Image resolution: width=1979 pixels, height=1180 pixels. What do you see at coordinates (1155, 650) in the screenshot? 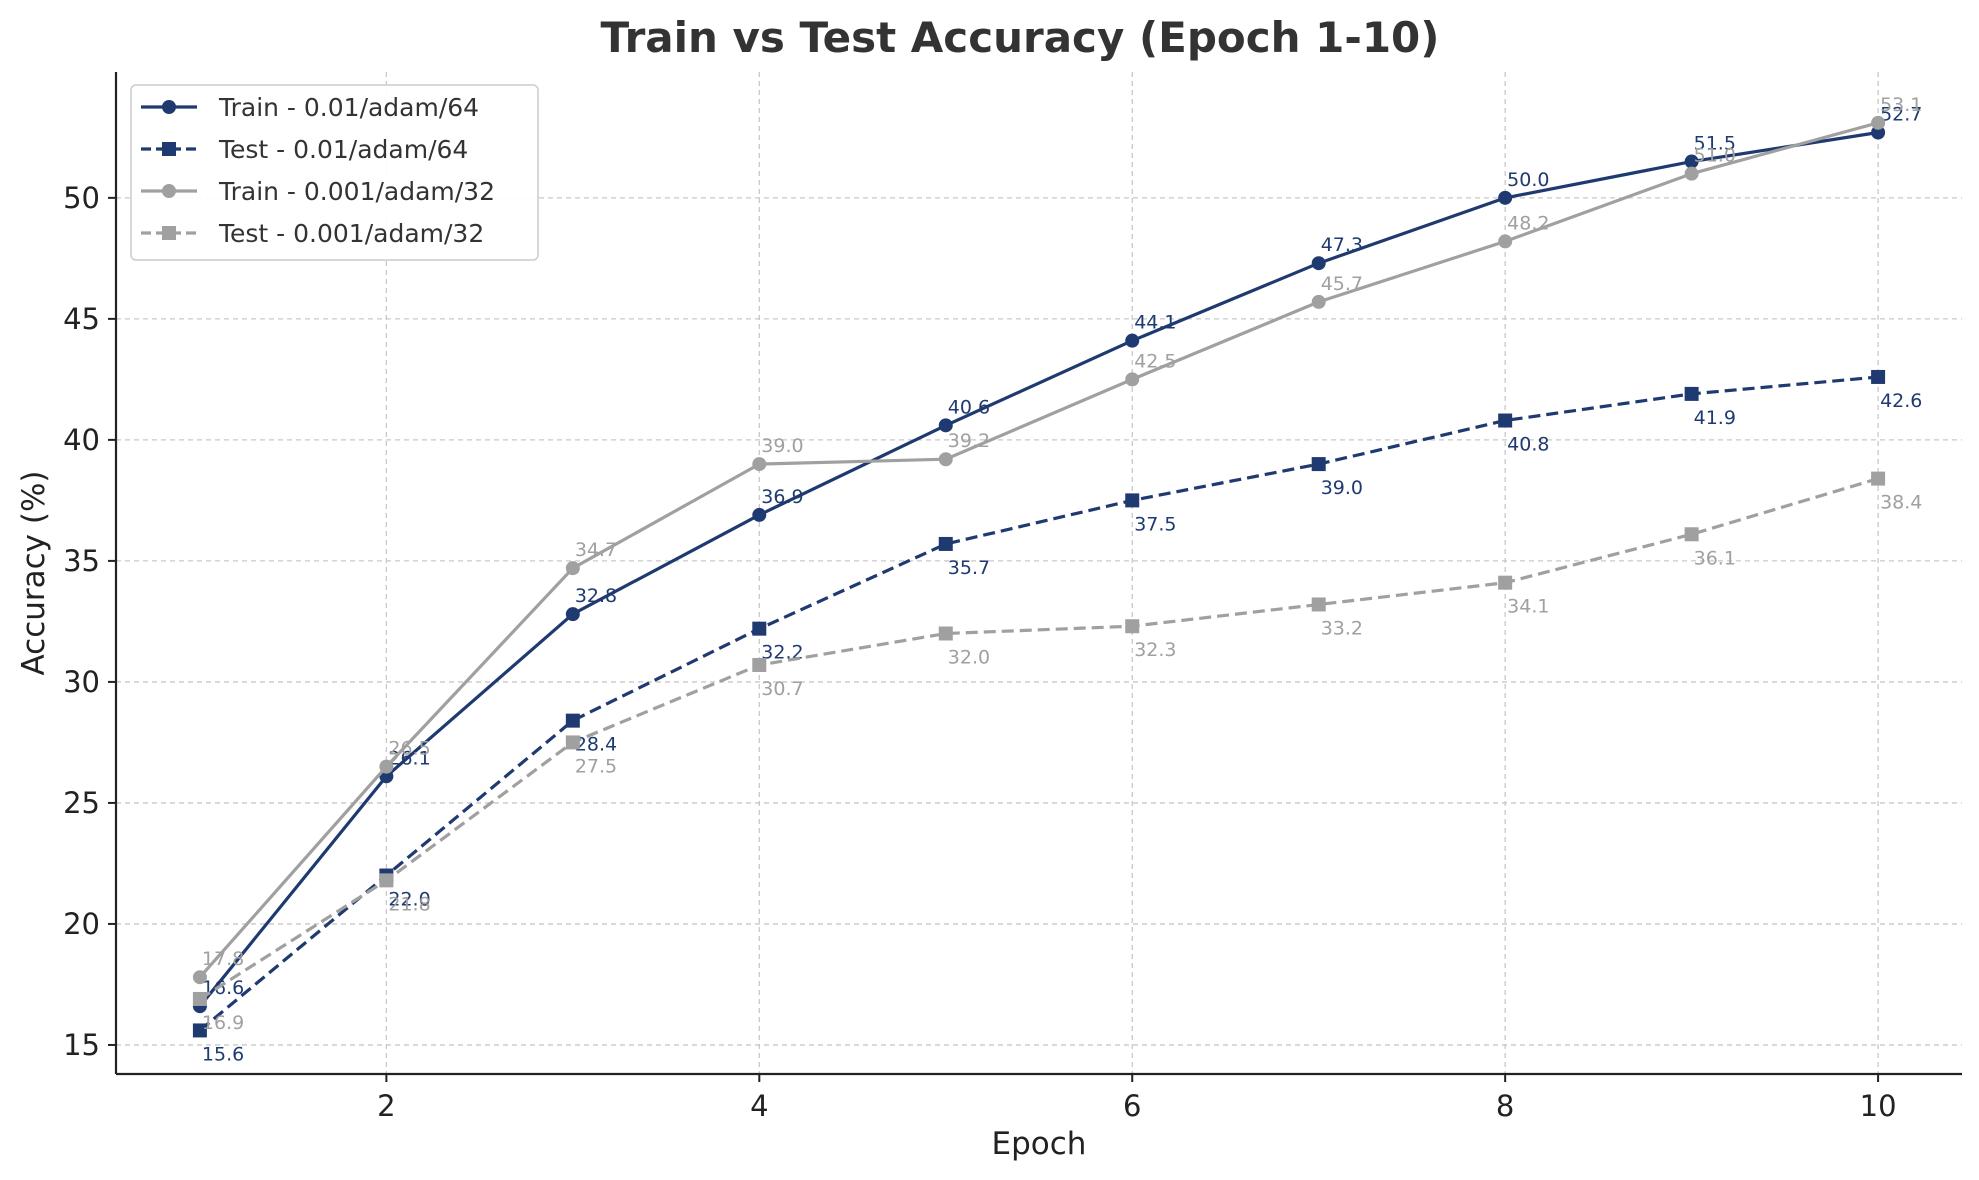
I see `data-label: 32.3` at bounding box center [1155, 650].